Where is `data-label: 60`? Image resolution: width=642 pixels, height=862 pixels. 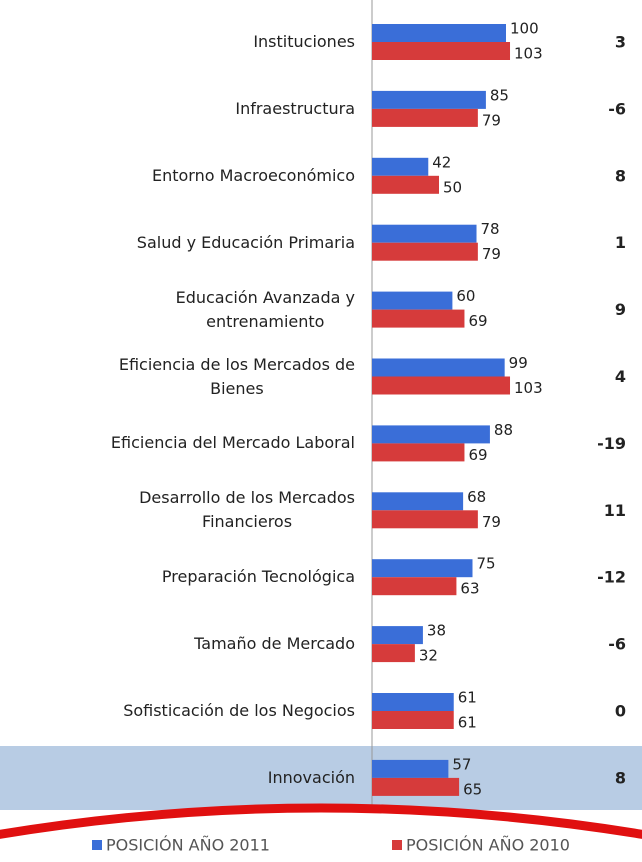
data-label: 60 is located at coordinates (465, 296).